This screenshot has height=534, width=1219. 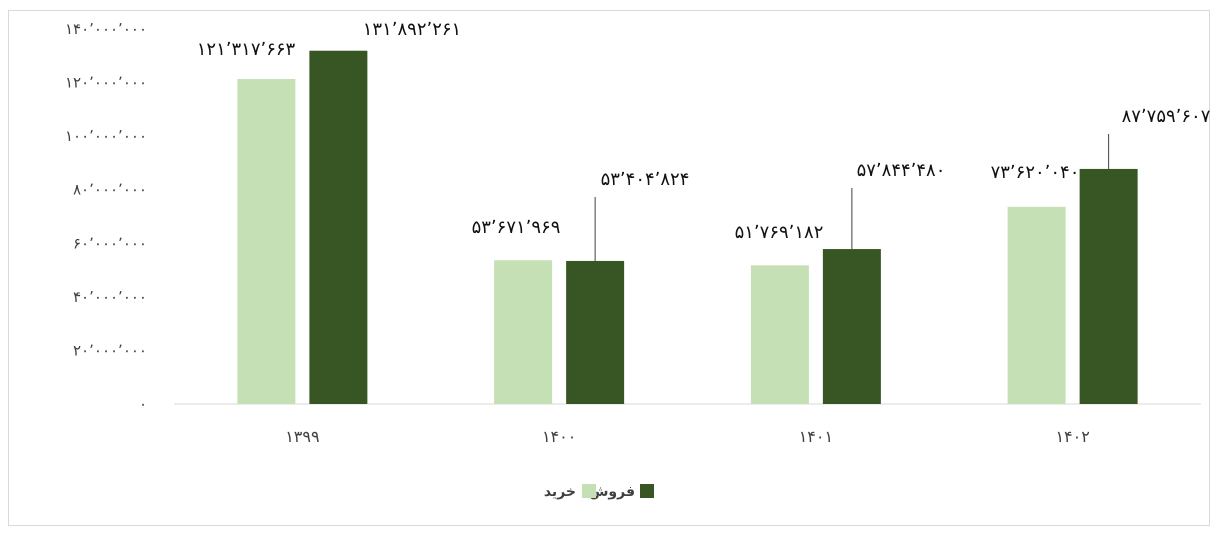 What do you see at coordinates (559, 436) in the screenshot?
I see `x-tick-label: ۱۴۰۰` at bounding box center [559, 436].